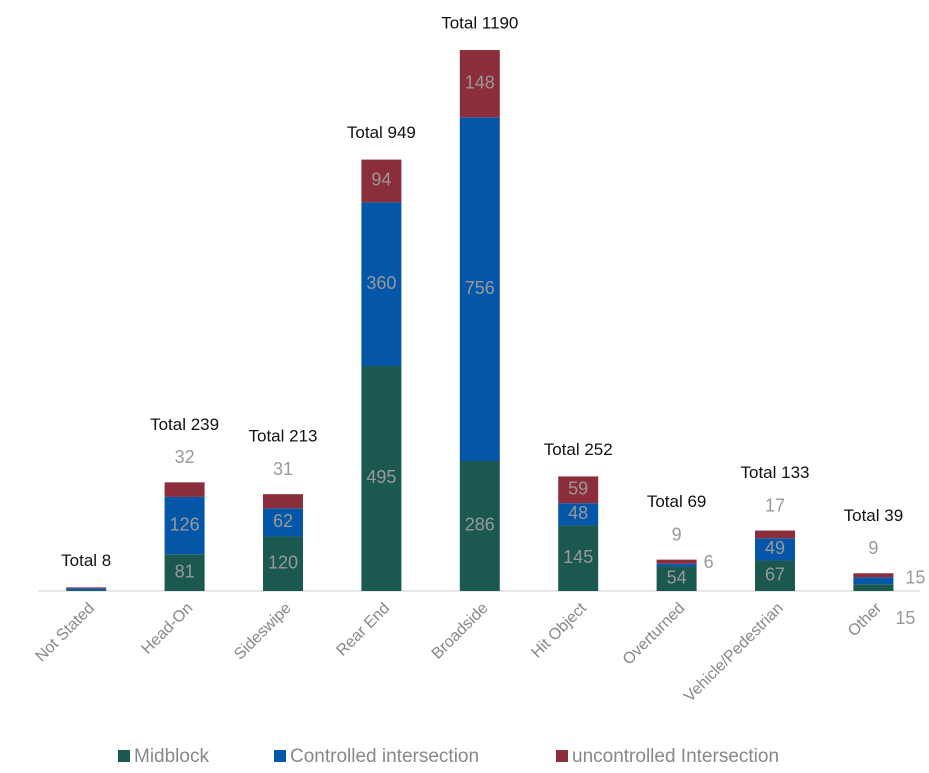 This screenshot has width=929, height=773. What do you see at coordinates (263, 632) in the screenshot?
I see `x-tick-label: Sideswipe` at bounding box center [263, 632].